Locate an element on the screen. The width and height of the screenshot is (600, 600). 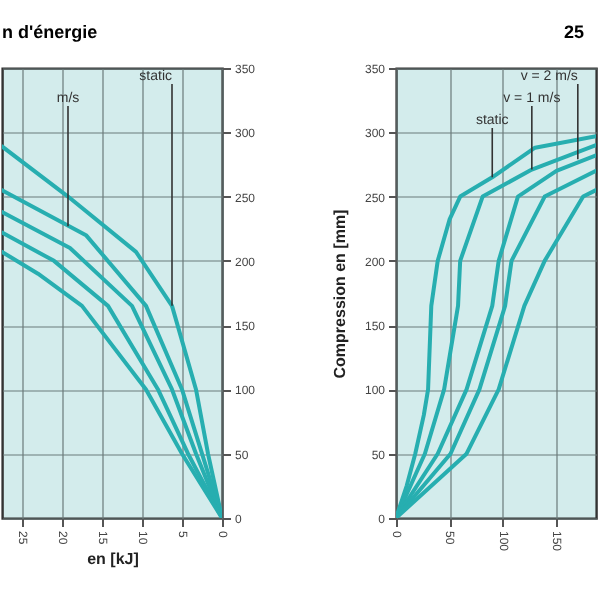
chart-title: 25 is located at coordinates (573, 32).